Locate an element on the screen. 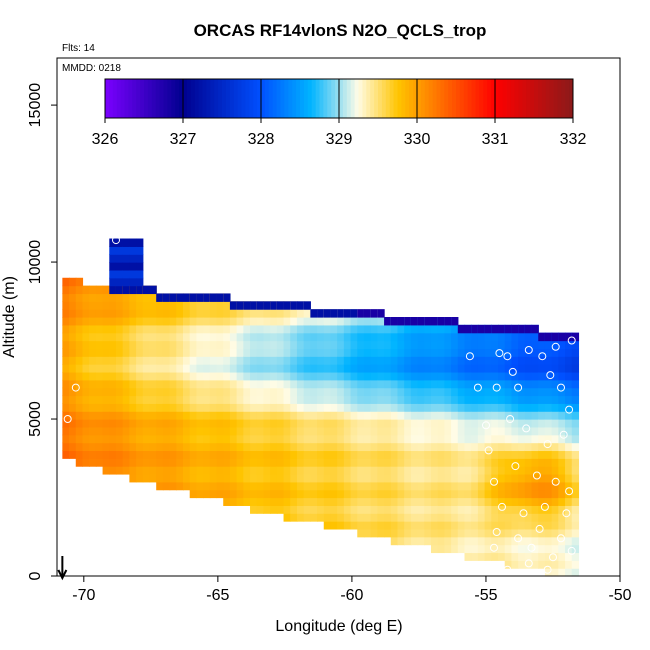  colorbar: 326 327 328 329 330 331 332 is located at coordinates (339, 113).